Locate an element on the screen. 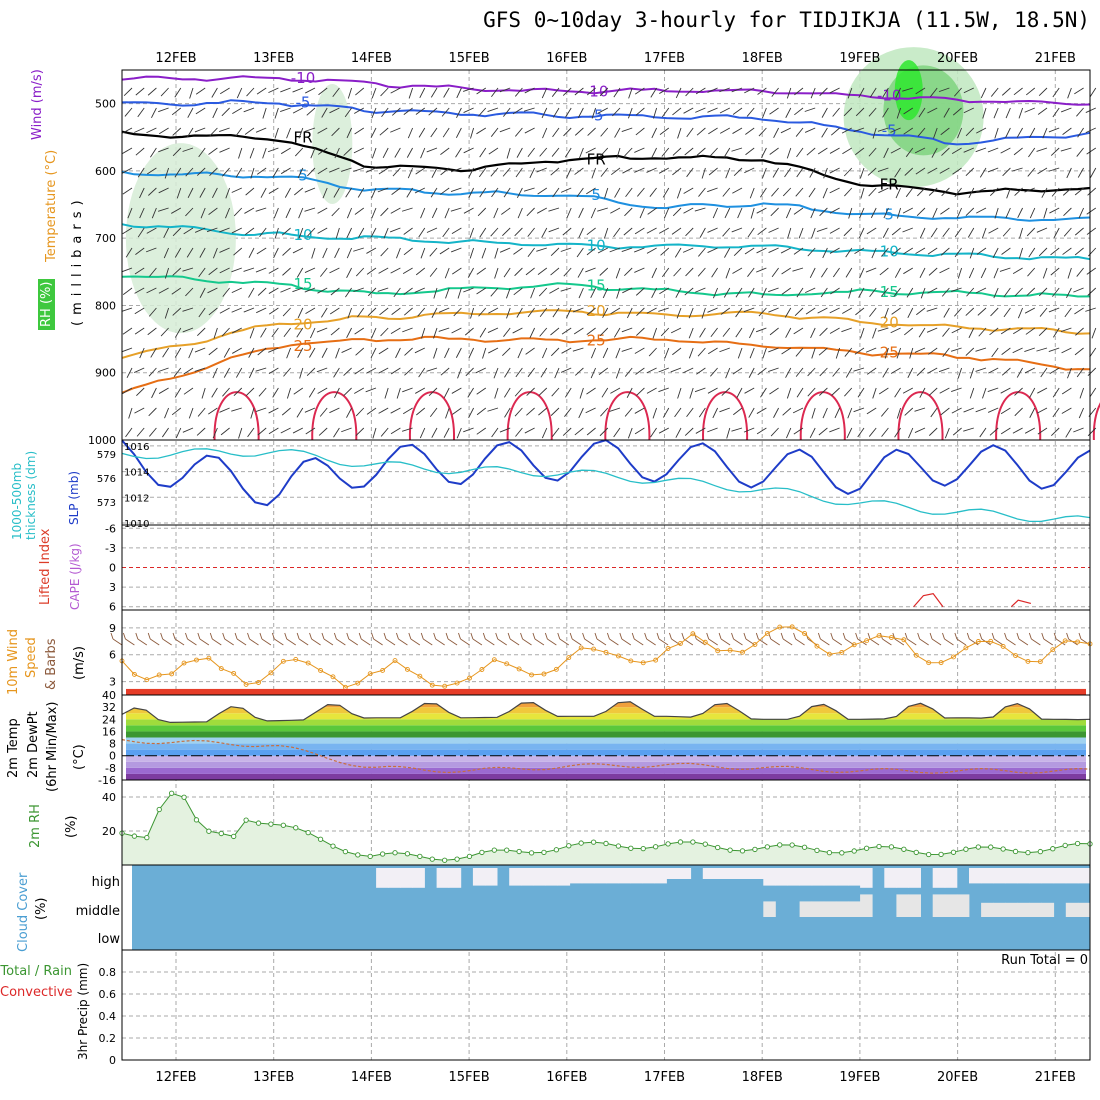  cape-label: CAPE (J/kg) is located at coordinates (75, 576).